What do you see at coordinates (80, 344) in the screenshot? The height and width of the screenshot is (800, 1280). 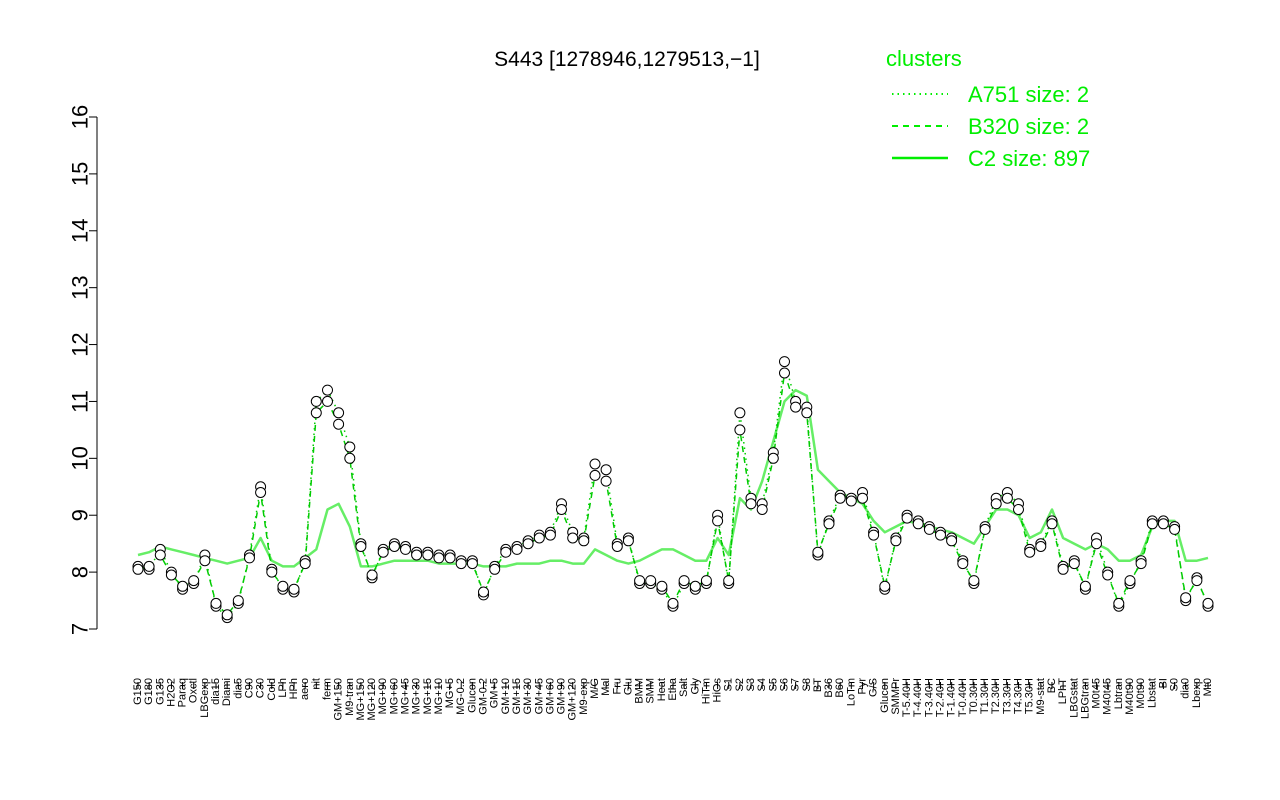 I see `y-tick-label: 12` at bounding box center [80, 344].